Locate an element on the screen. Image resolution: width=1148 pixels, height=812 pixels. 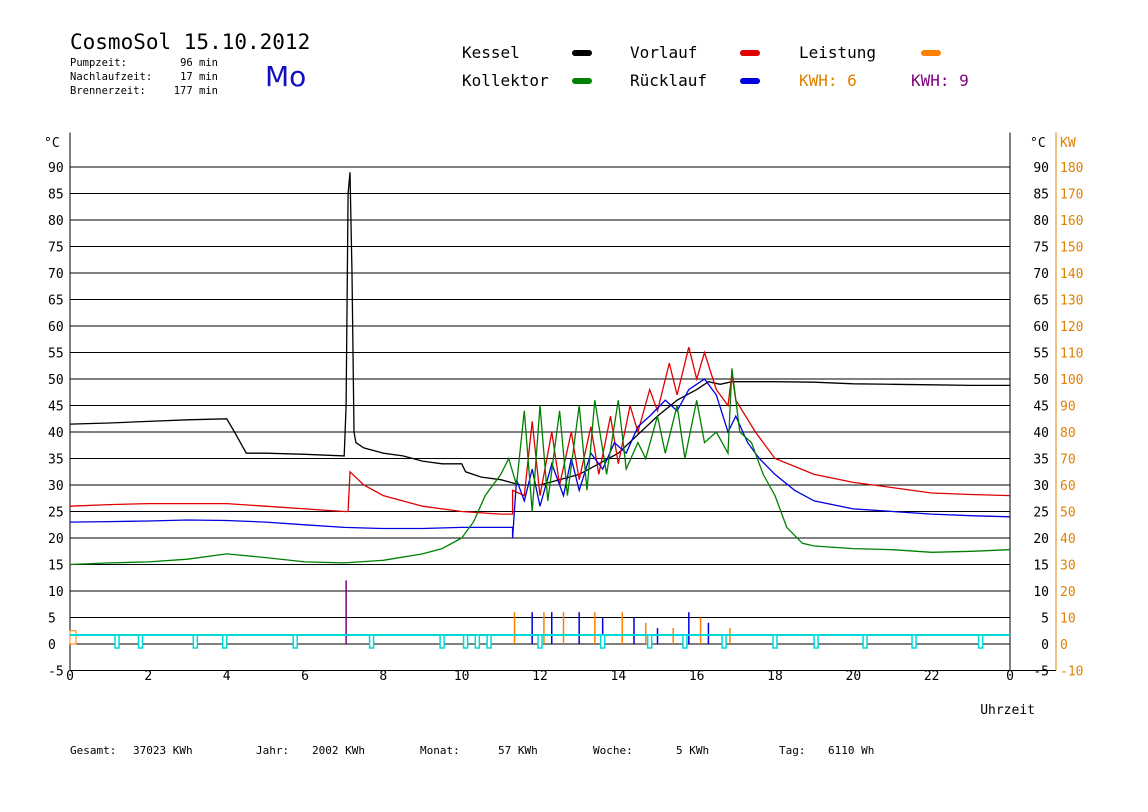
y-tick-label-right: 75 is located at coordinates (1041, 248).